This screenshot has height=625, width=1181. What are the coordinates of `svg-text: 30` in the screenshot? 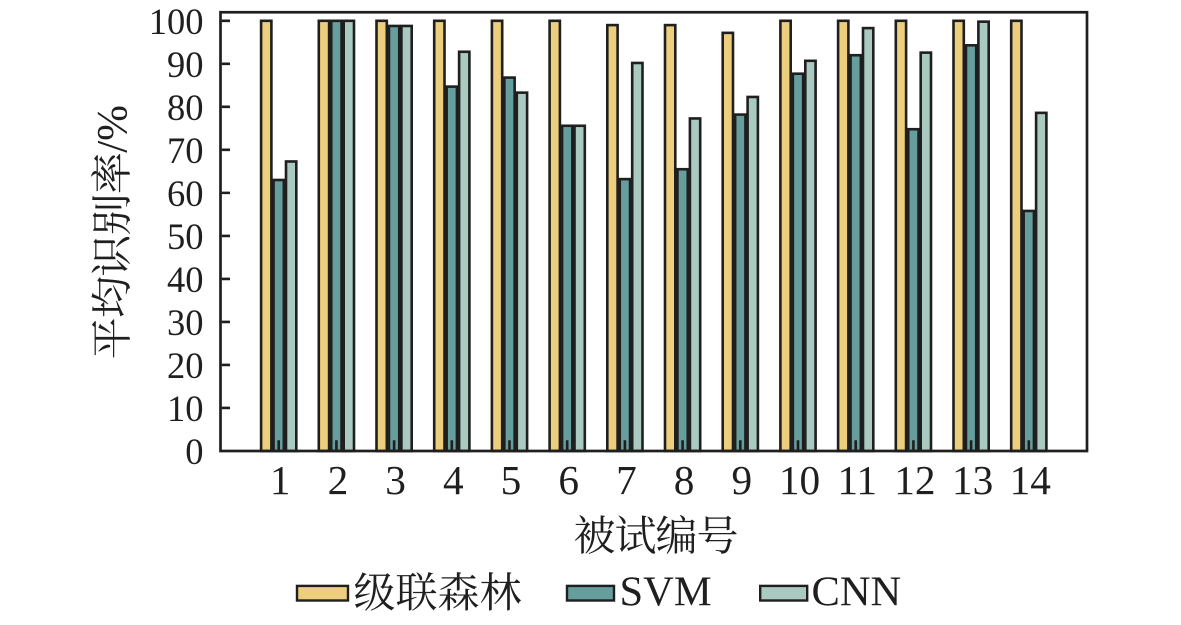 It's located at (185, 322).